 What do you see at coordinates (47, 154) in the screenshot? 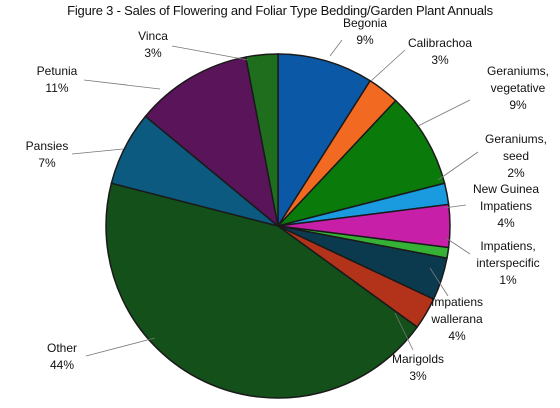
I see `slice-label-pansies: Pansies 7%` at bounding box center [47, 154].